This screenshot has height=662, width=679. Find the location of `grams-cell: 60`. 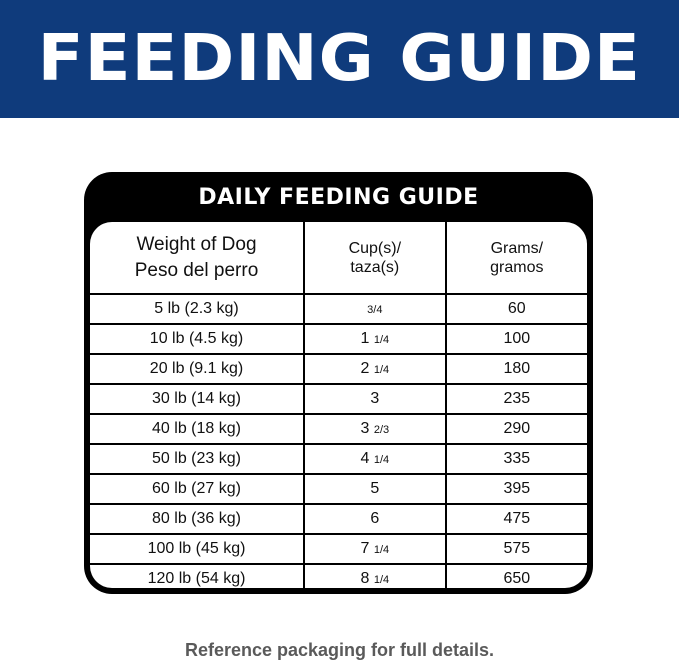

grams-cell: 60 is located at coordinates (515, 309).